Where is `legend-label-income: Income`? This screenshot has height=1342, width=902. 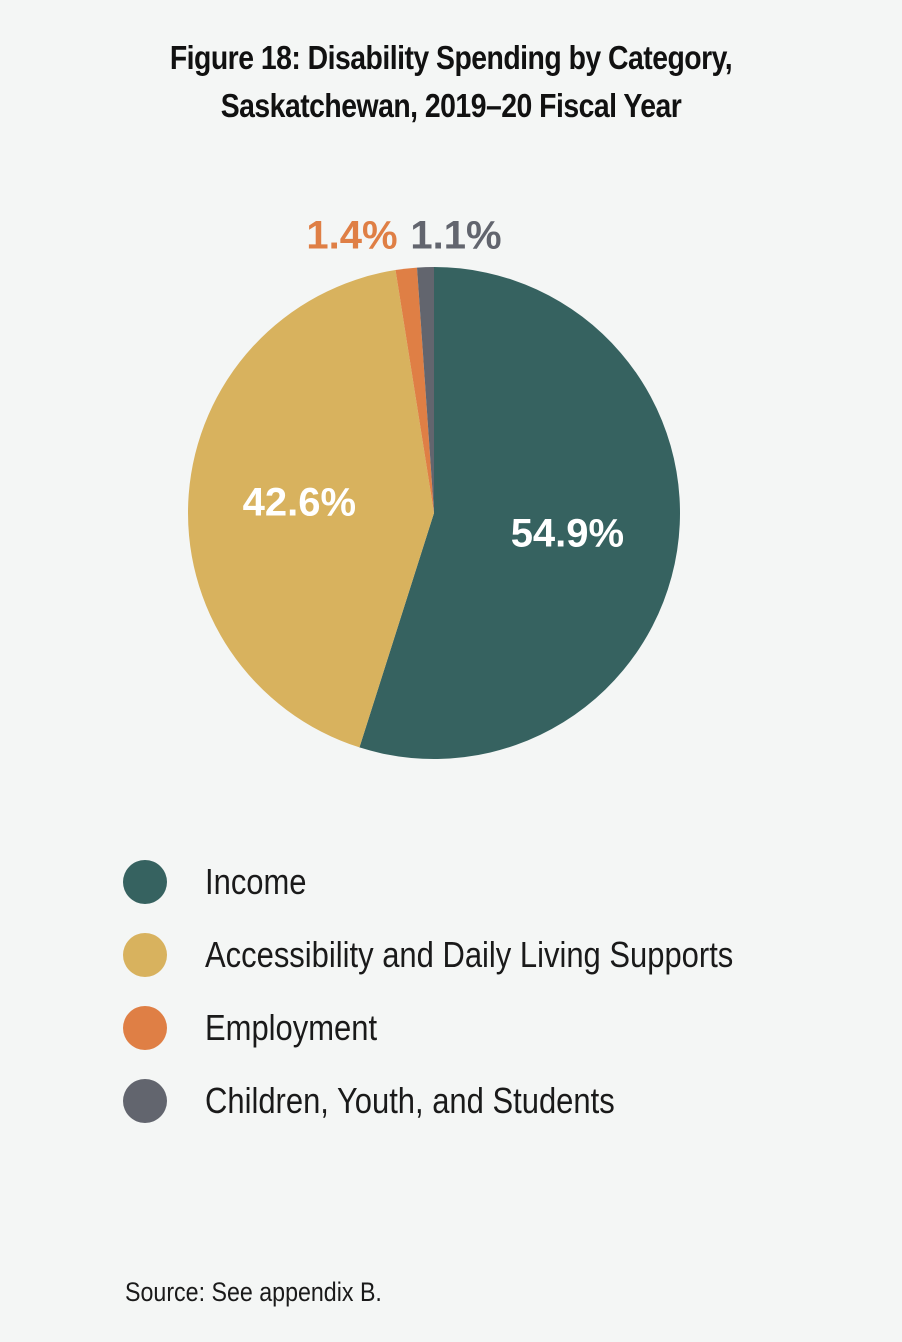 legend-label-income: Income is located at coordinates (256, 881).